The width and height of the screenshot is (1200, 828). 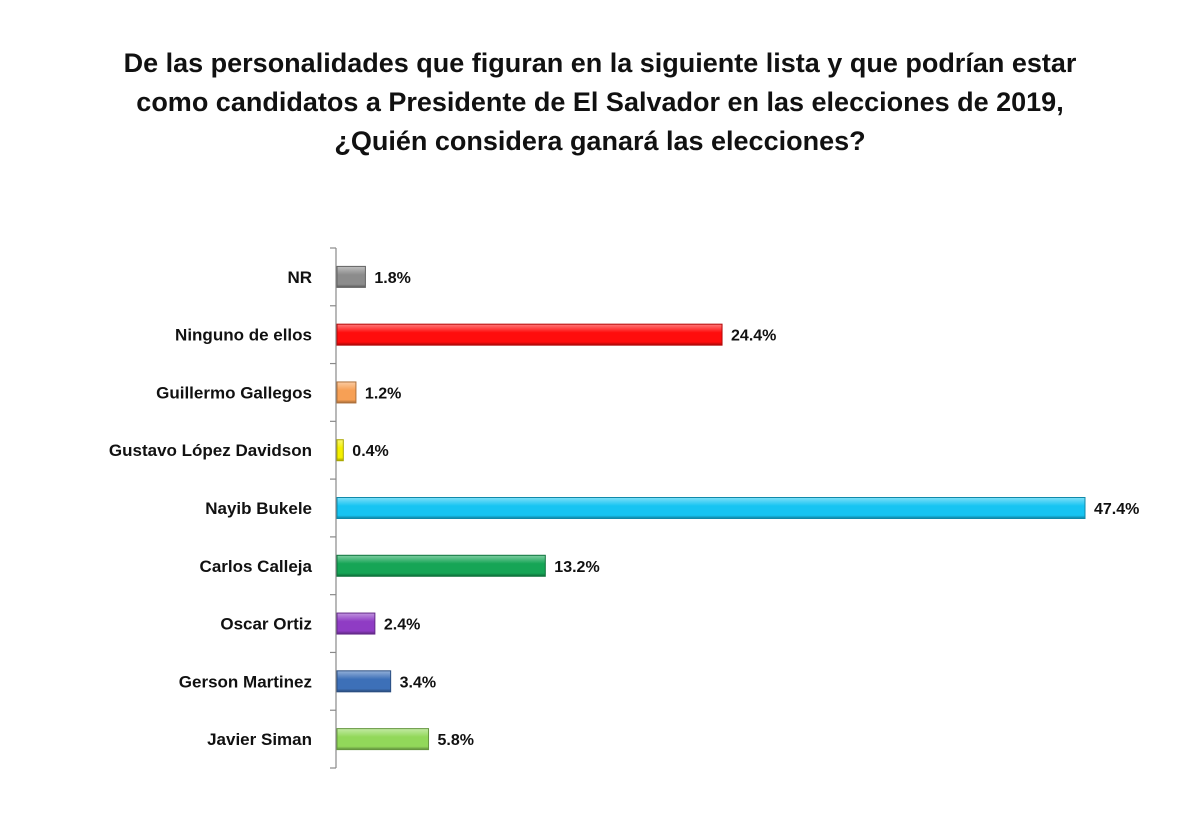 What do you see at coordinates (1116, 509) in the screenshot?
I see `data-label: 47.4%` at bounding box center [1116, 509].